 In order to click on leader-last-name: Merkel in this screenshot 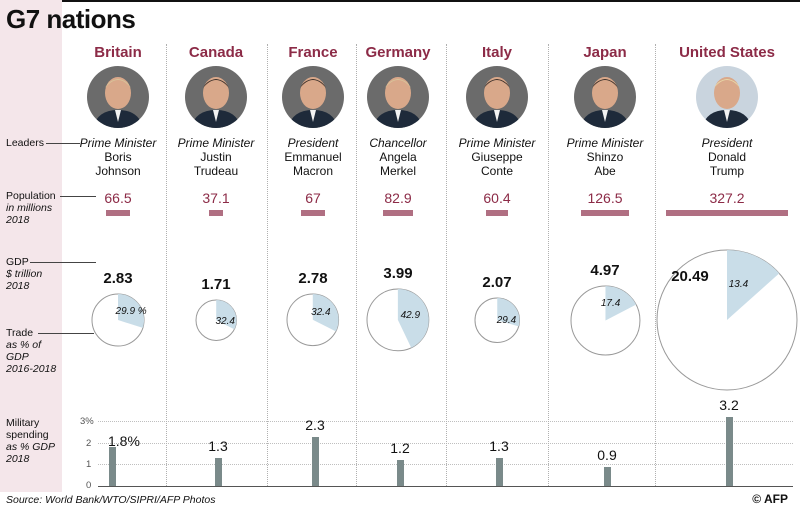, I will do `click(397, 171)`.